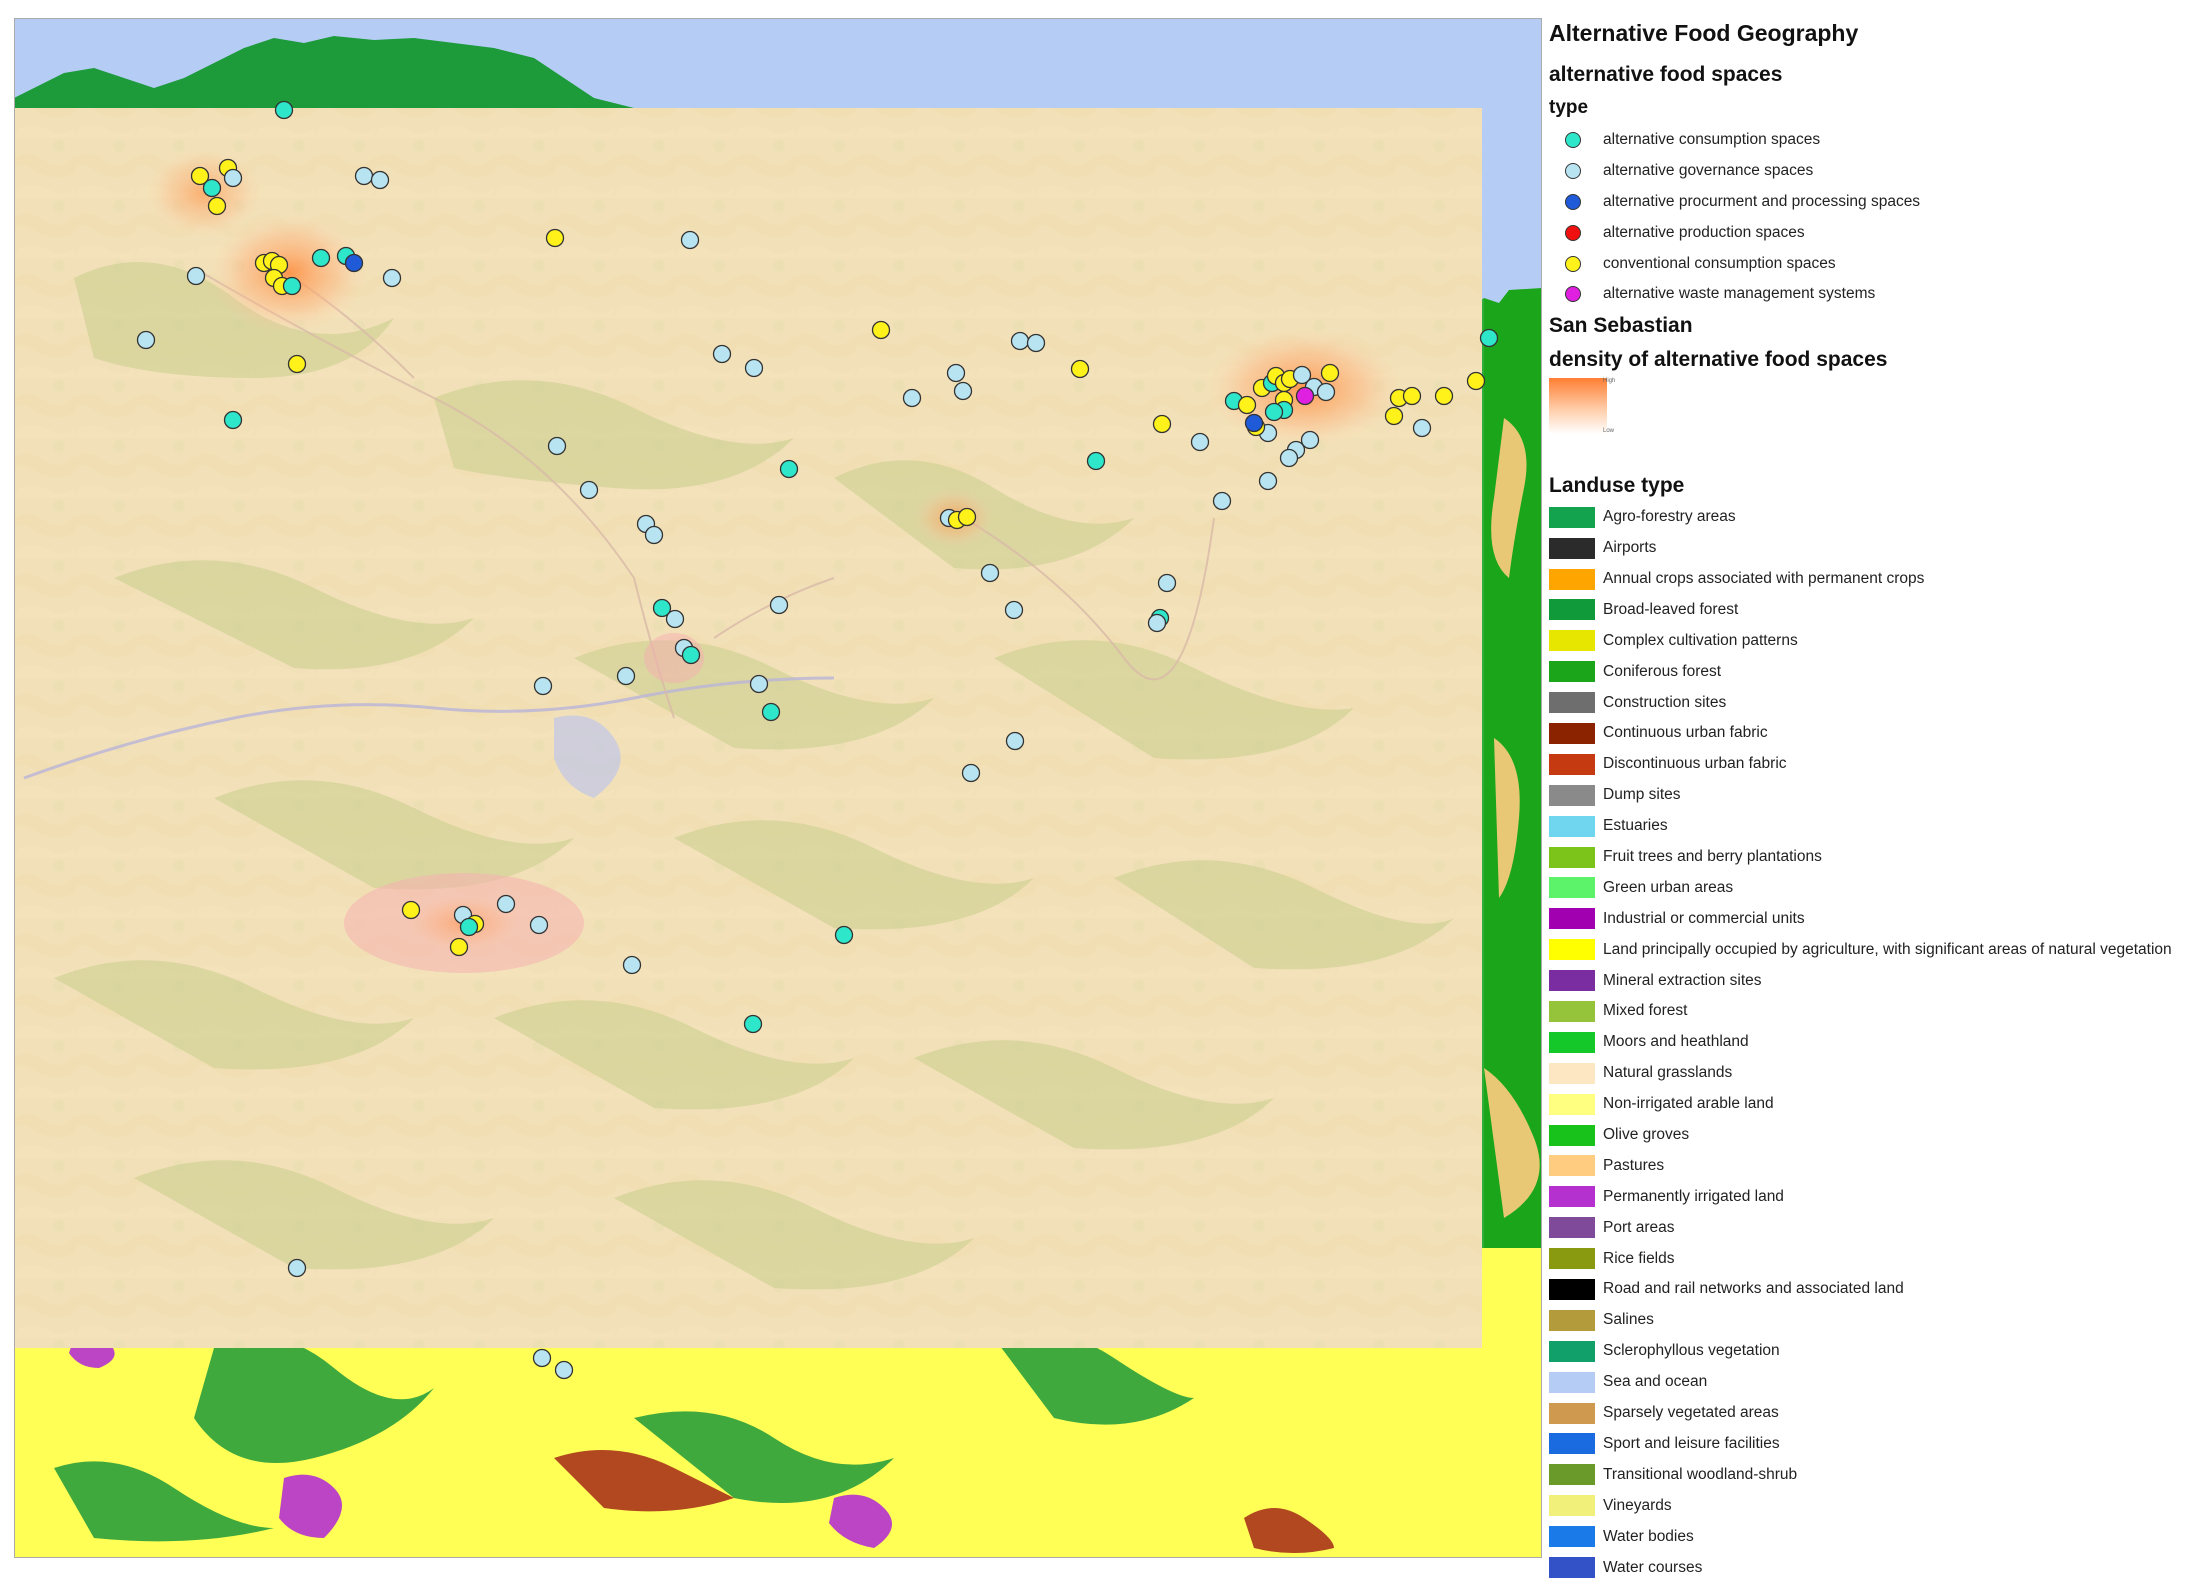  I want to click on point-type-row: alternative production spaces, so click(1874, 232).